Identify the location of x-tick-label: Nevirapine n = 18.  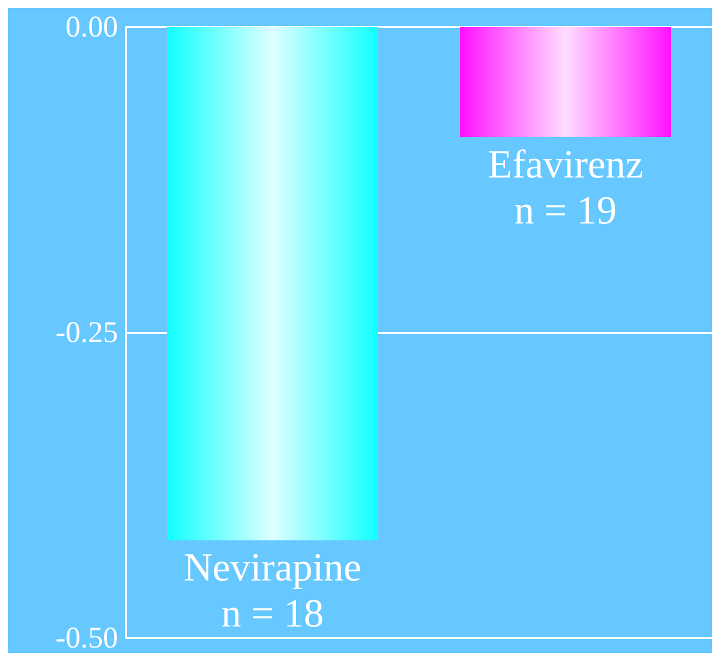
(273, 590).